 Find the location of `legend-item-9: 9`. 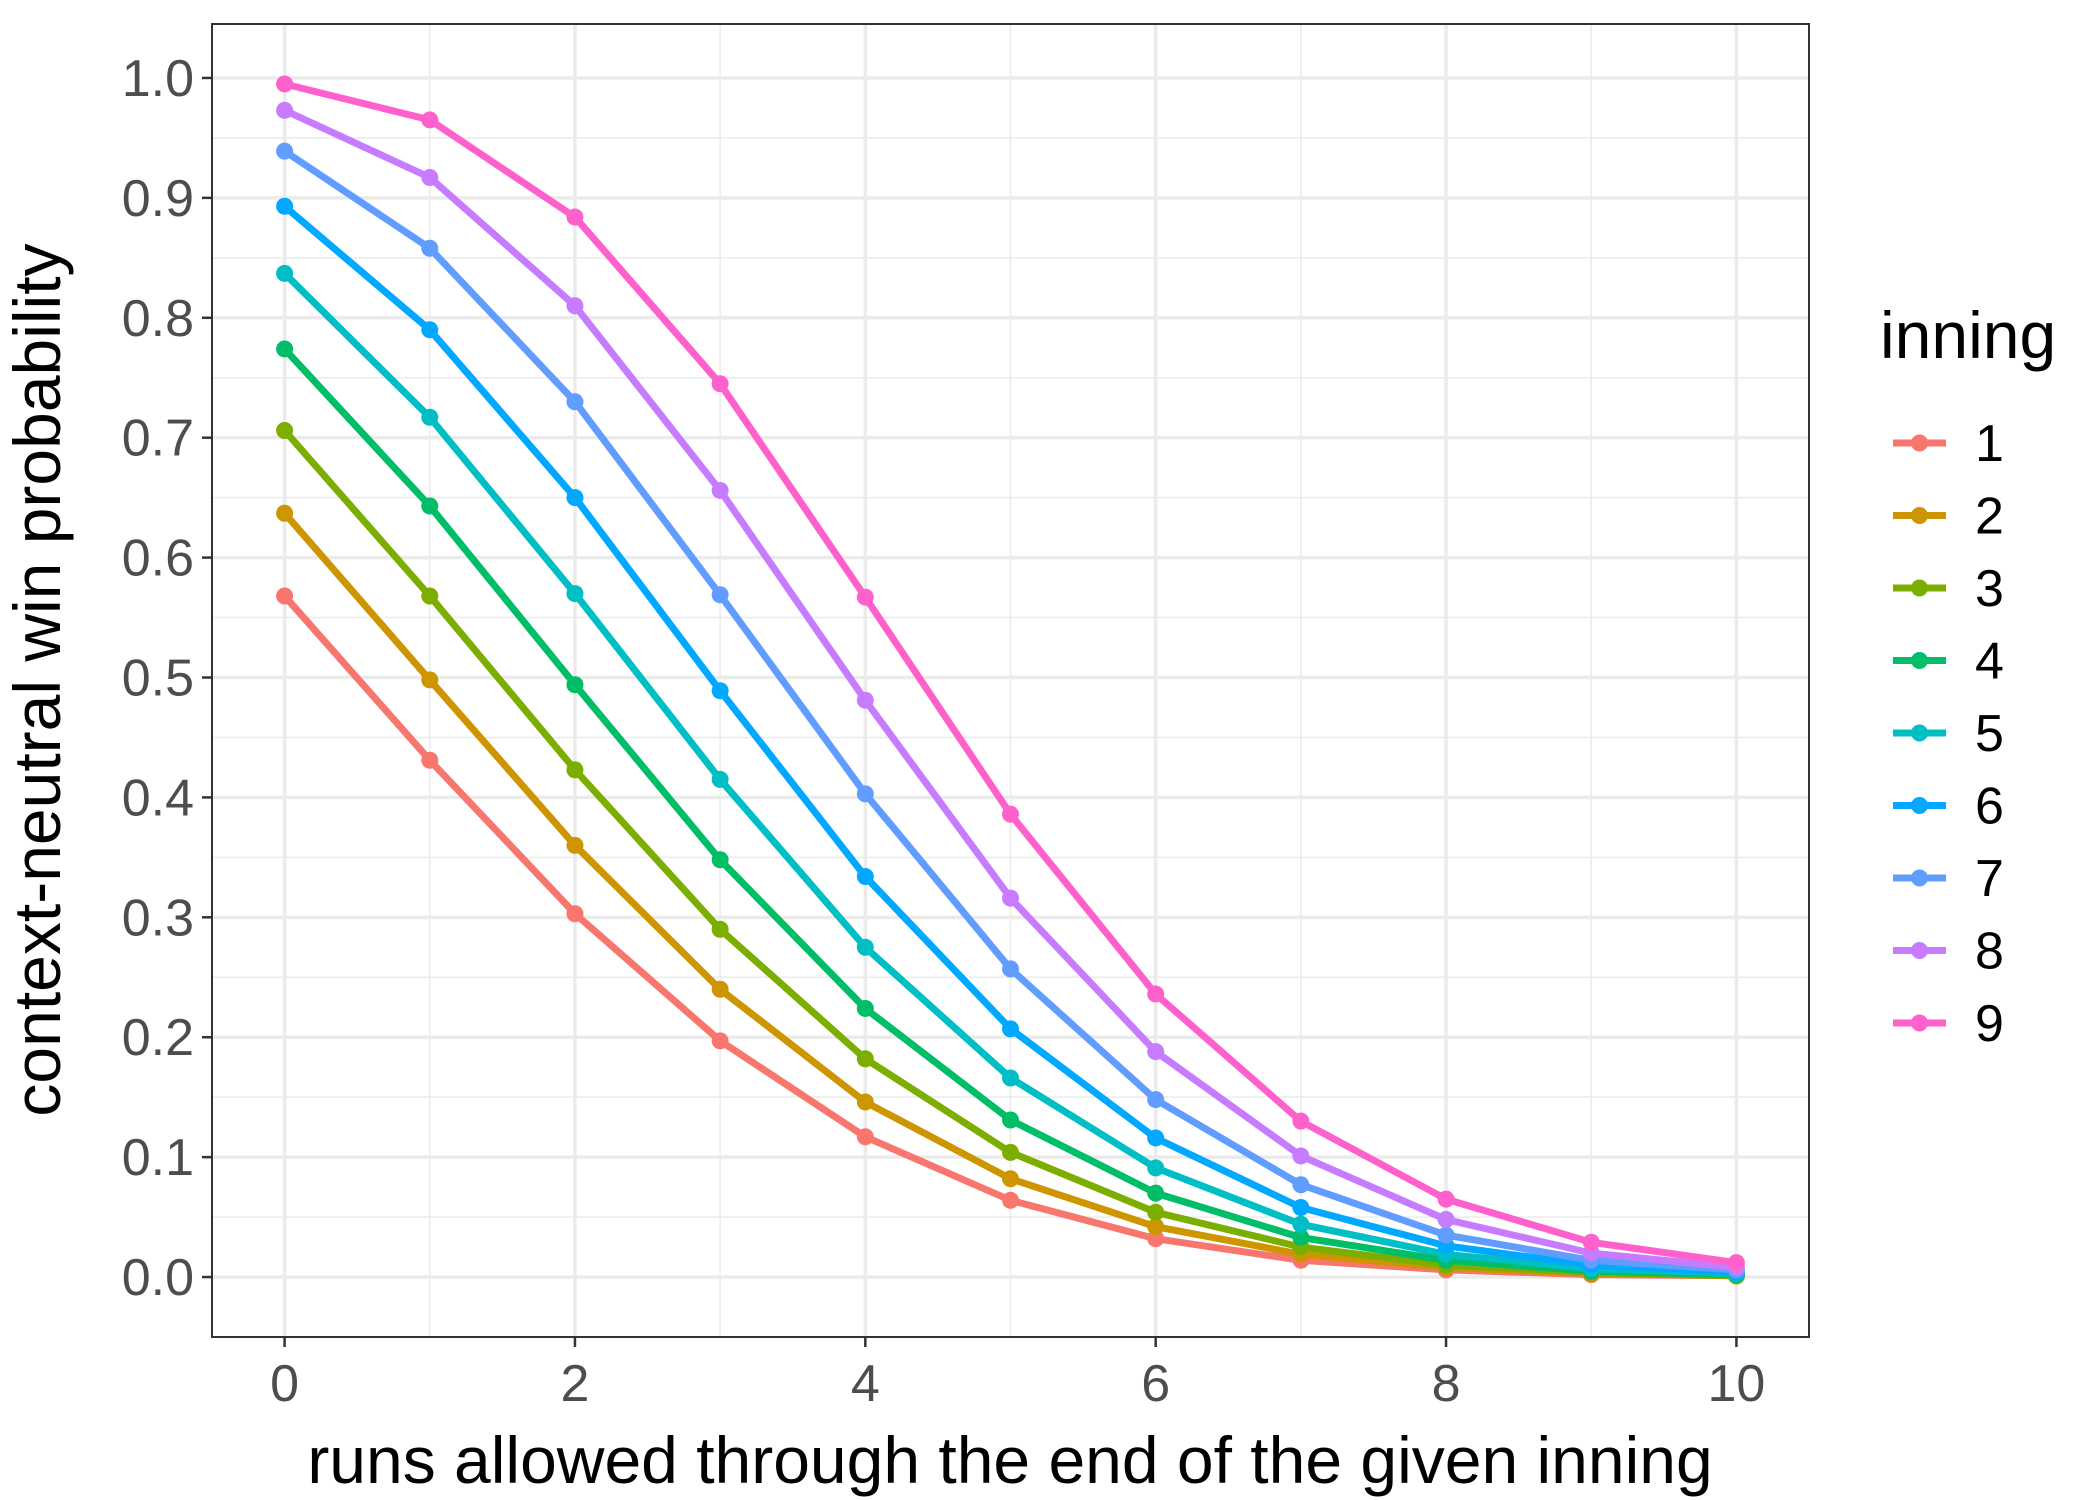

legend-item-9: 9 is located at coordinates (1948, 1024).